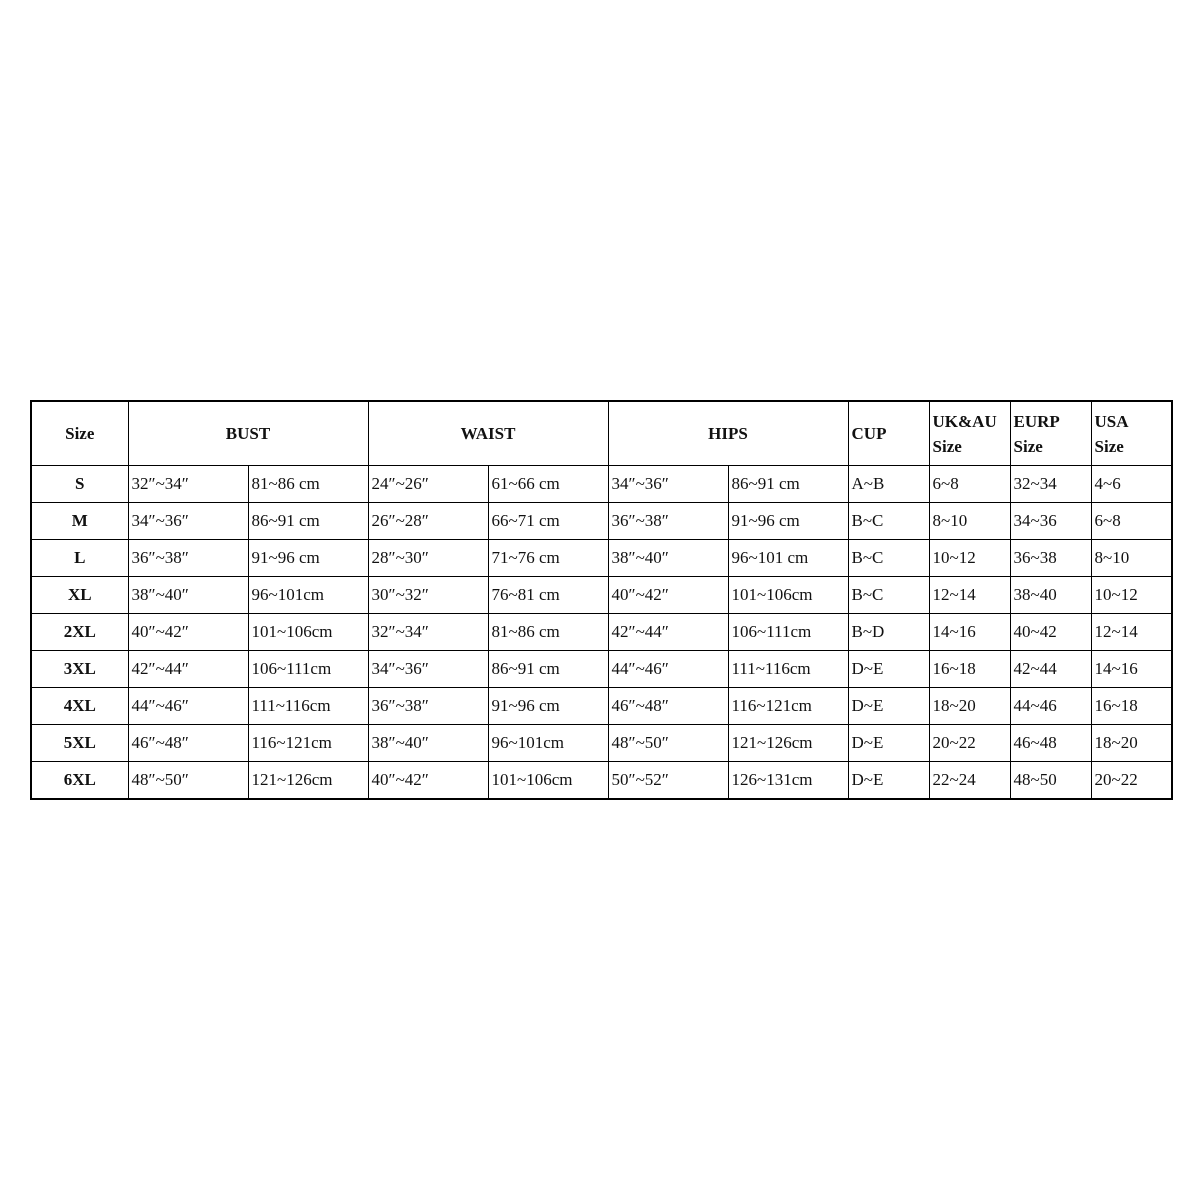 This screenshot has height=1200, width=1200. Describe the element at coordinates (1050, 706) in the screenshot. I see `cell: 44~46` at that location.